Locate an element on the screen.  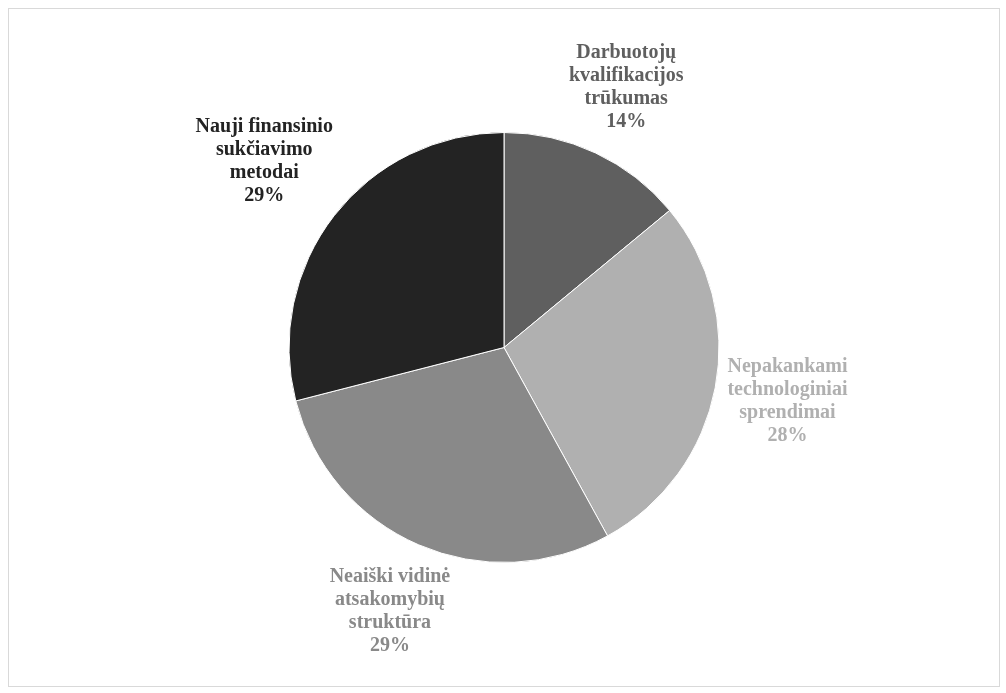
slice-label: Neaiški vidinė atsakomybių struktūra is located at coordinates (390, 597).